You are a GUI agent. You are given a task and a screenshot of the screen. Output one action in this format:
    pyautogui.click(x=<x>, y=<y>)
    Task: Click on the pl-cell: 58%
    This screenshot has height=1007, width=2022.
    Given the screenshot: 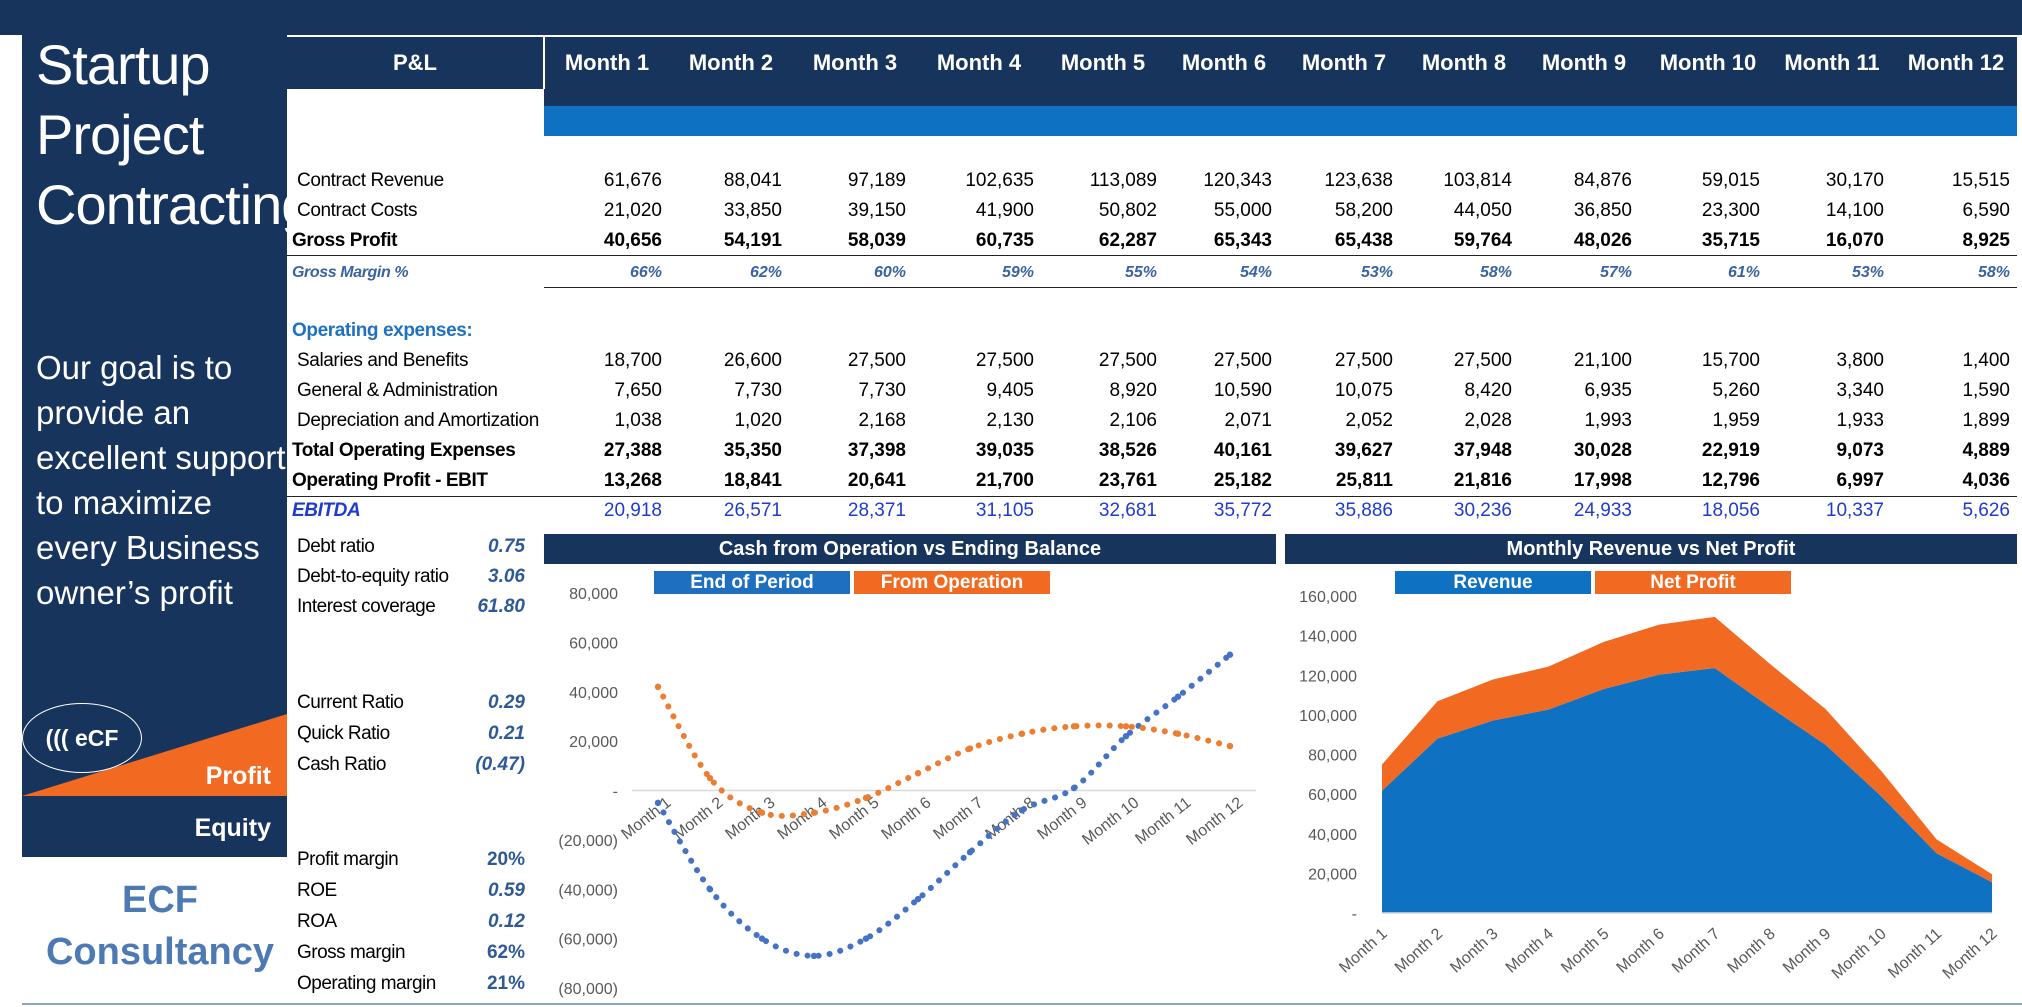 What is the action you would take?
    pyautogui.click(x=1495, y=272)
    